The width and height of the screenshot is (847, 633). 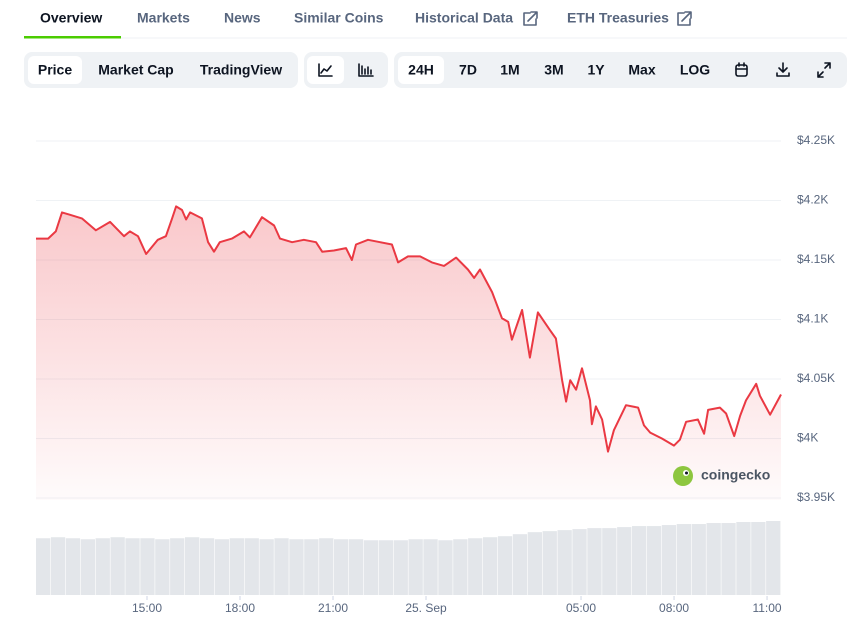 I want to click on x-tick-label: 11:00, so click(x=766, y=608).